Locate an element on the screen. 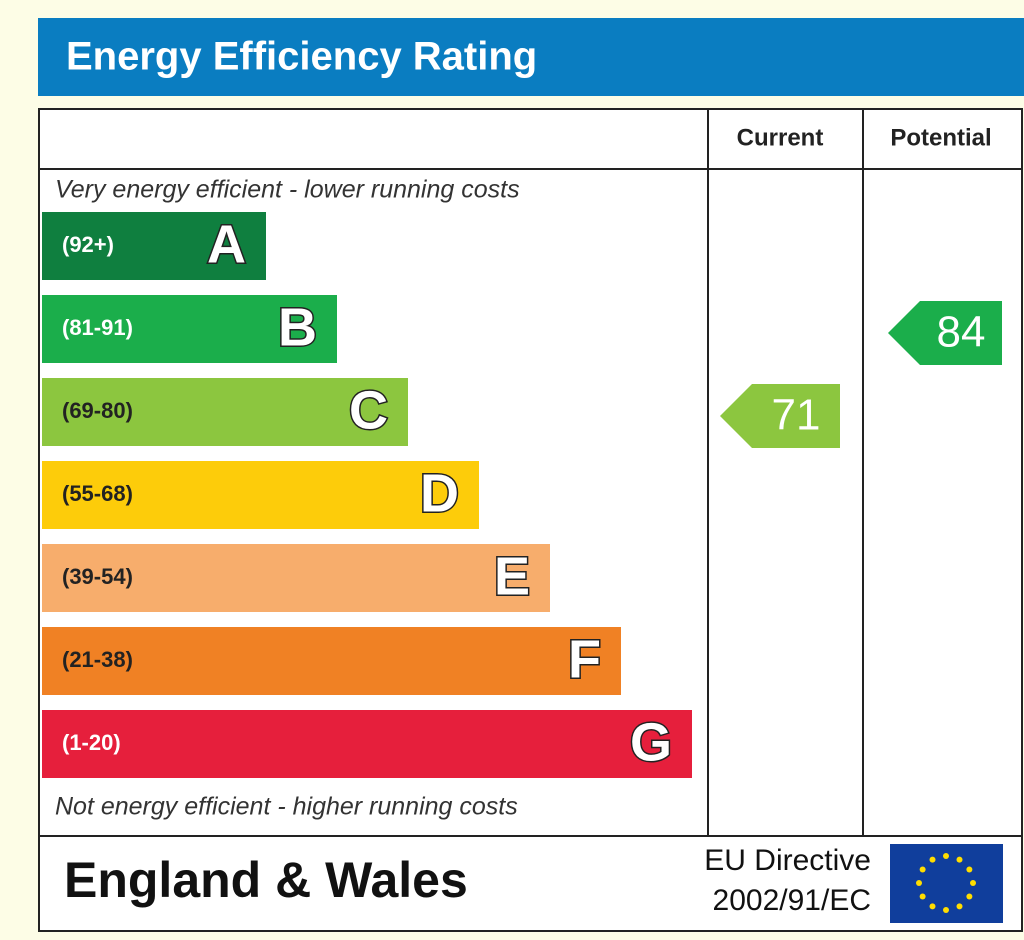 This screenshot has width=1024, height=940. band-range: (1-20) is located at coordinates (91, 742).